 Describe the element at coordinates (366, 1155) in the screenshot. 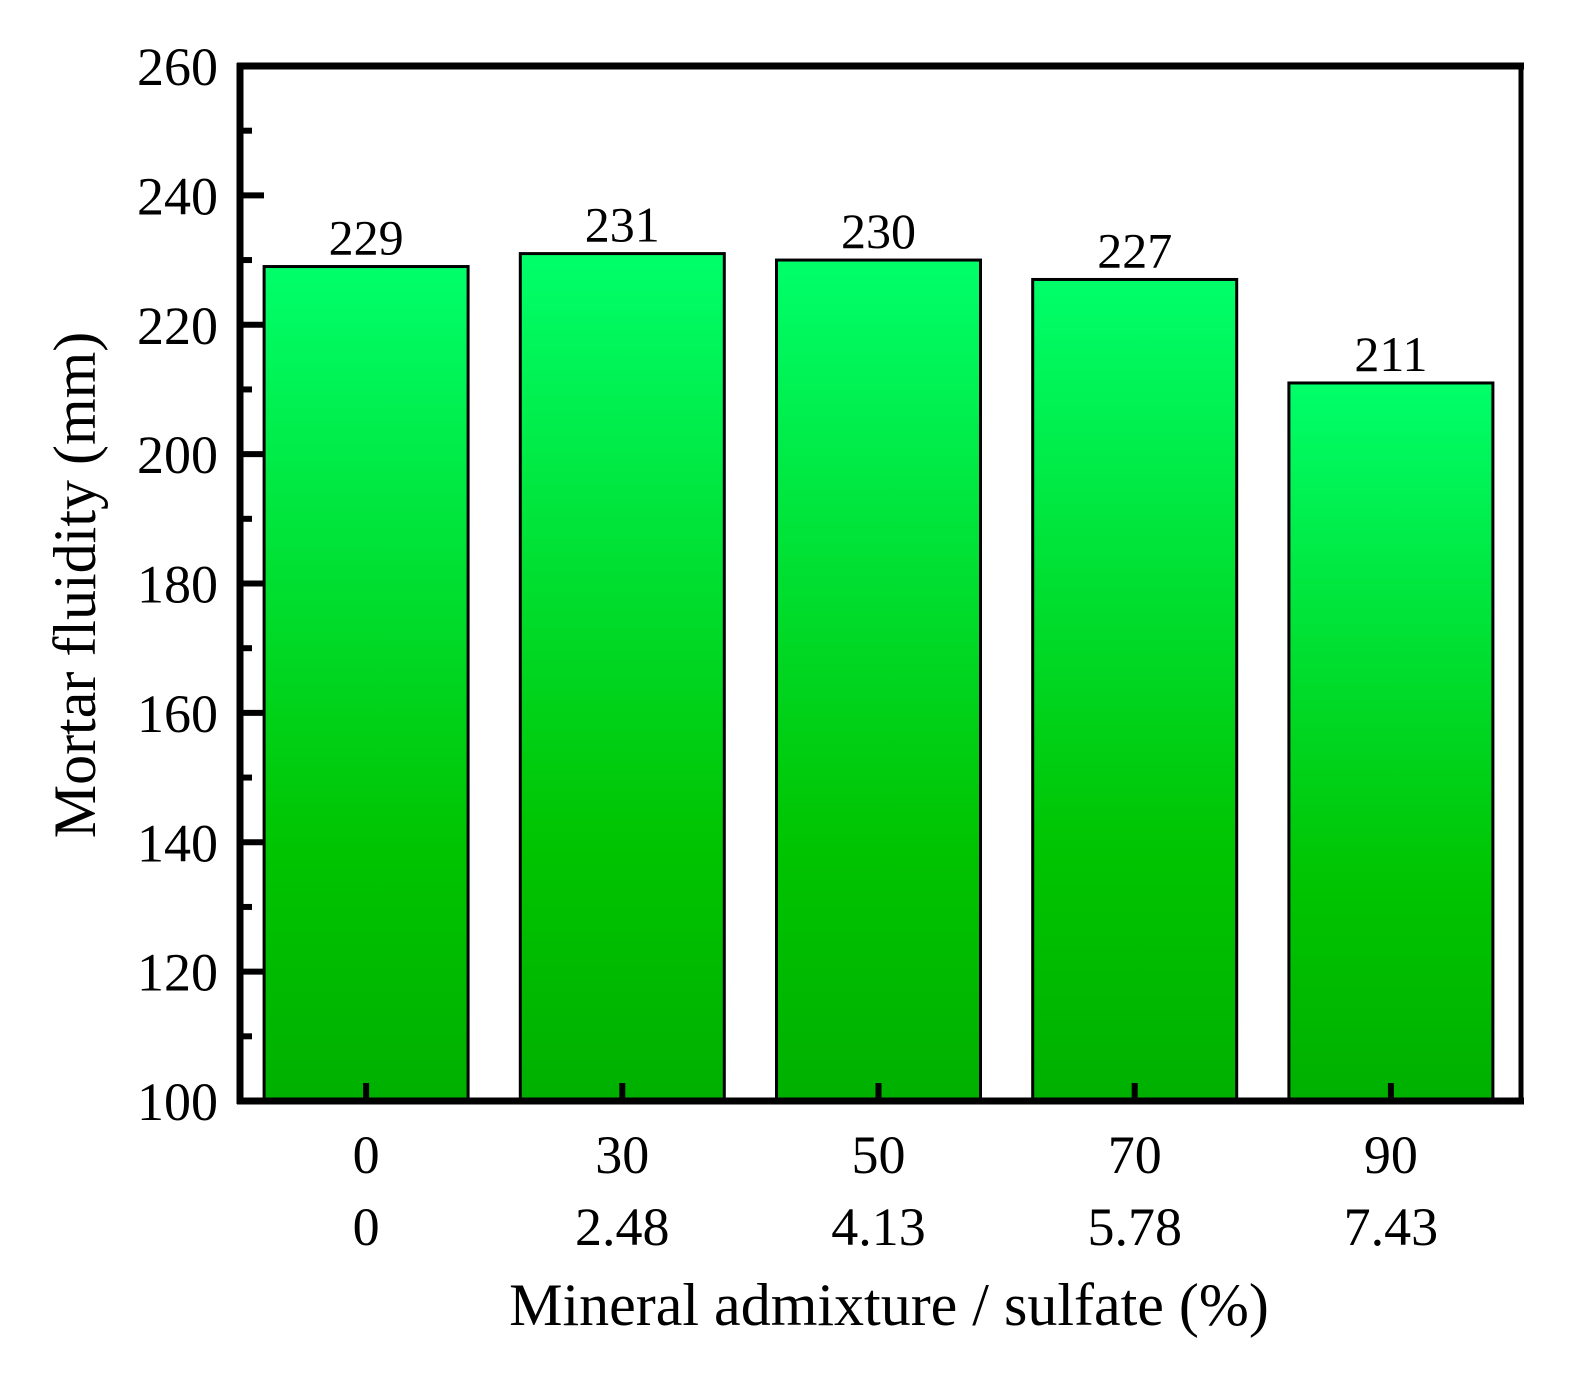

I see `x-tick-label-mineral: 0` at that location.